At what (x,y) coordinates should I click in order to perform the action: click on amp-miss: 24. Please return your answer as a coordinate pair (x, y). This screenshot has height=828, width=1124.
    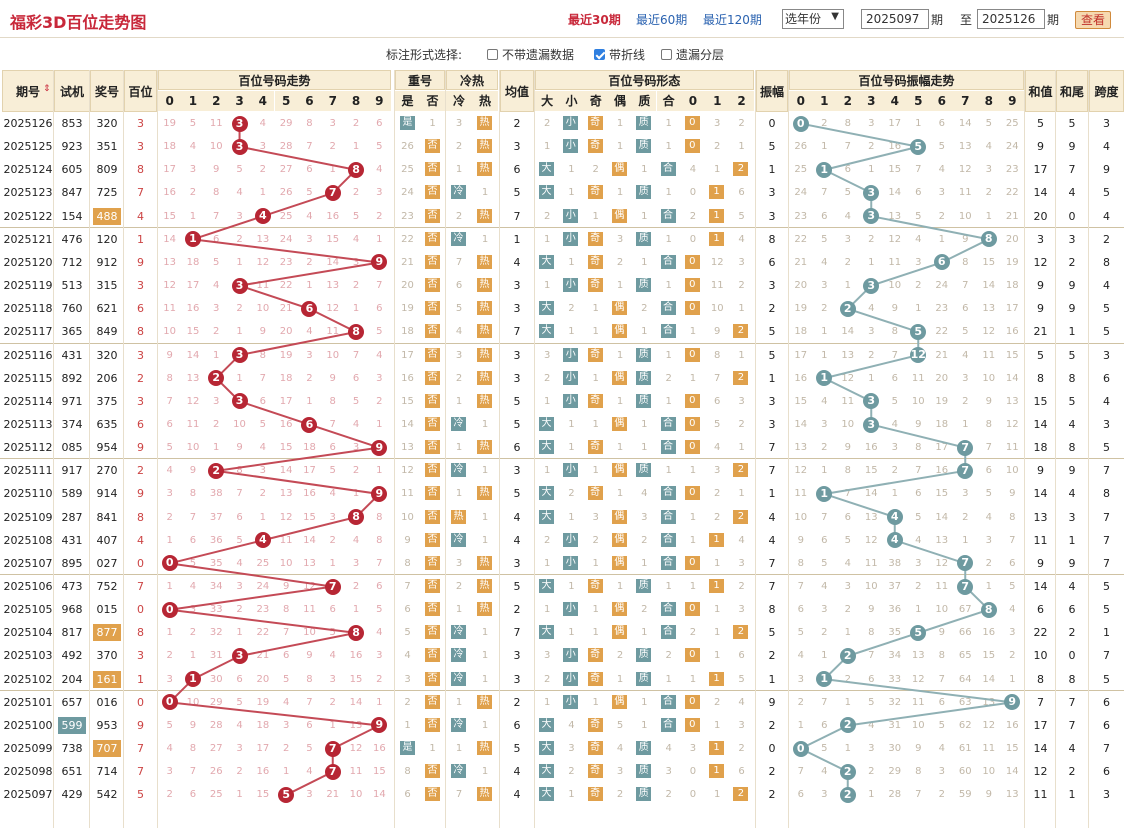
    Looking at the image, I should click on (1012, 147).